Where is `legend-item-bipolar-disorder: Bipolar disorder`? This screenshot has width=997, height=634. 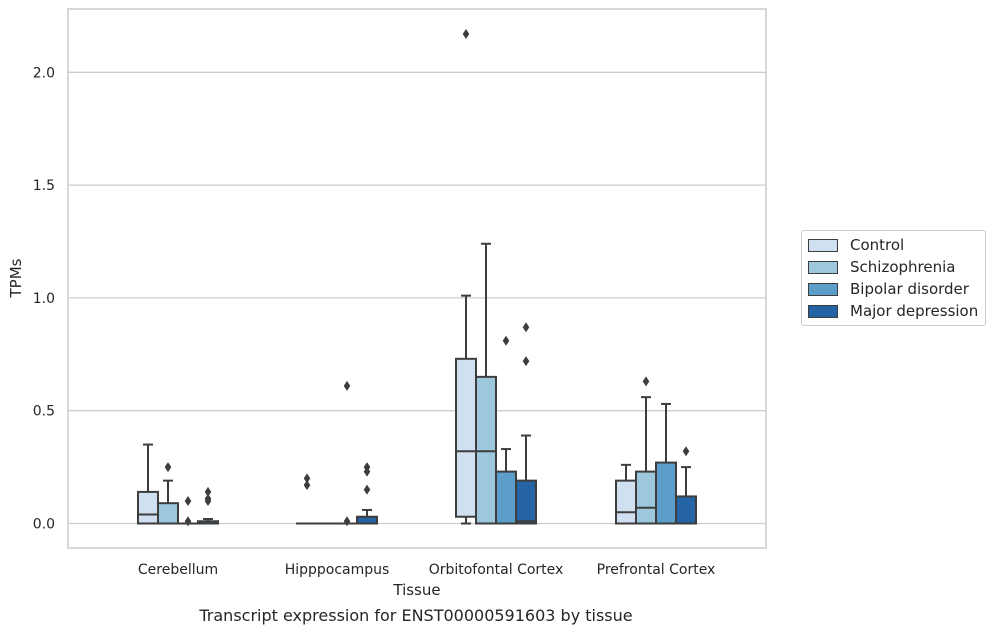
legend-item-bipolar-disorder: Bipolar disorder is located at coordinates (888, 289).